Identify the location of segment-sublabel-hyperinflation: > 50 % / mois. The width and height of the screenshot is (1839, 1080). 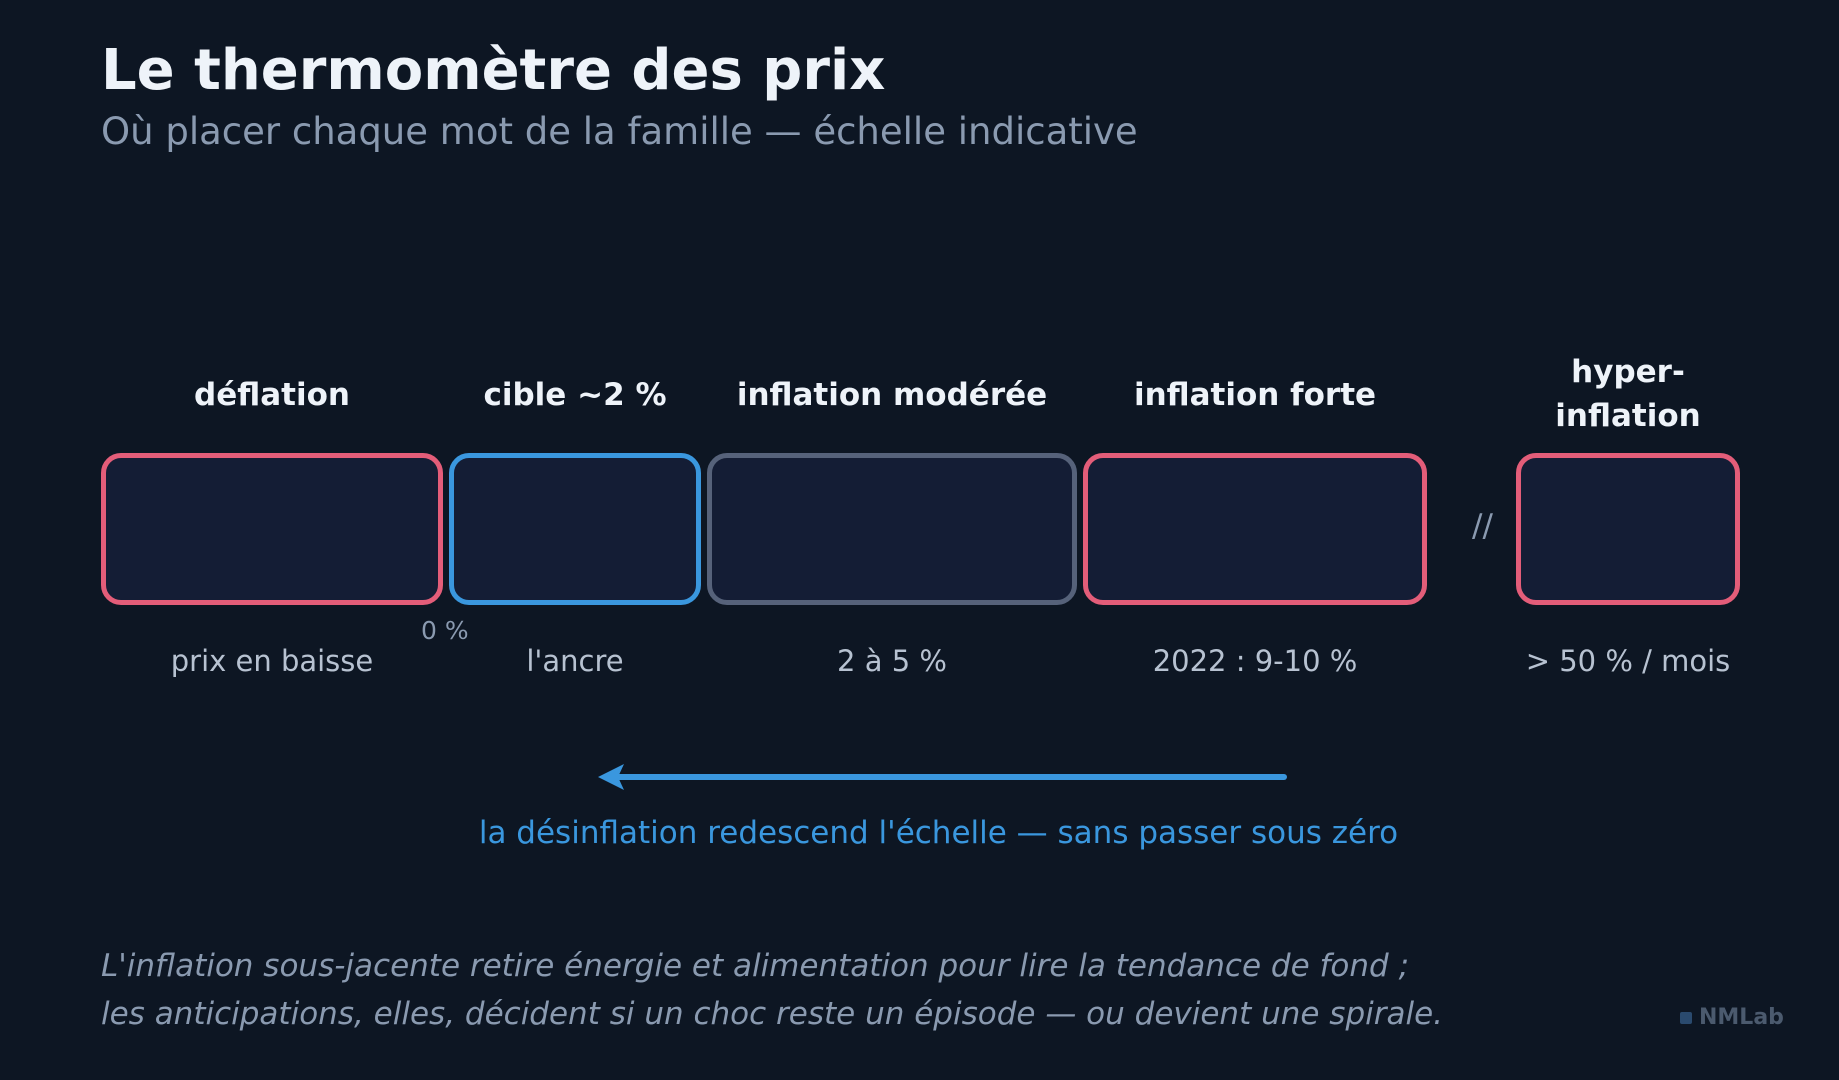
(1628, 661).